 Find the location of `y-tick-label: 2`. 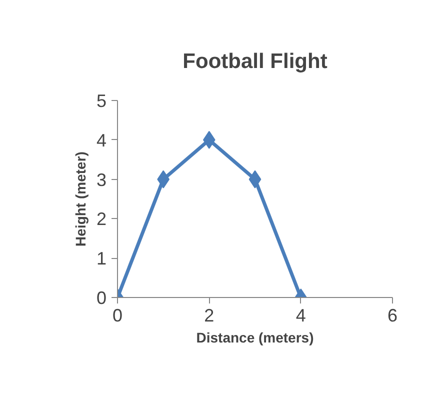

y-tick-label: 2 is located at coordinates (101, 219).